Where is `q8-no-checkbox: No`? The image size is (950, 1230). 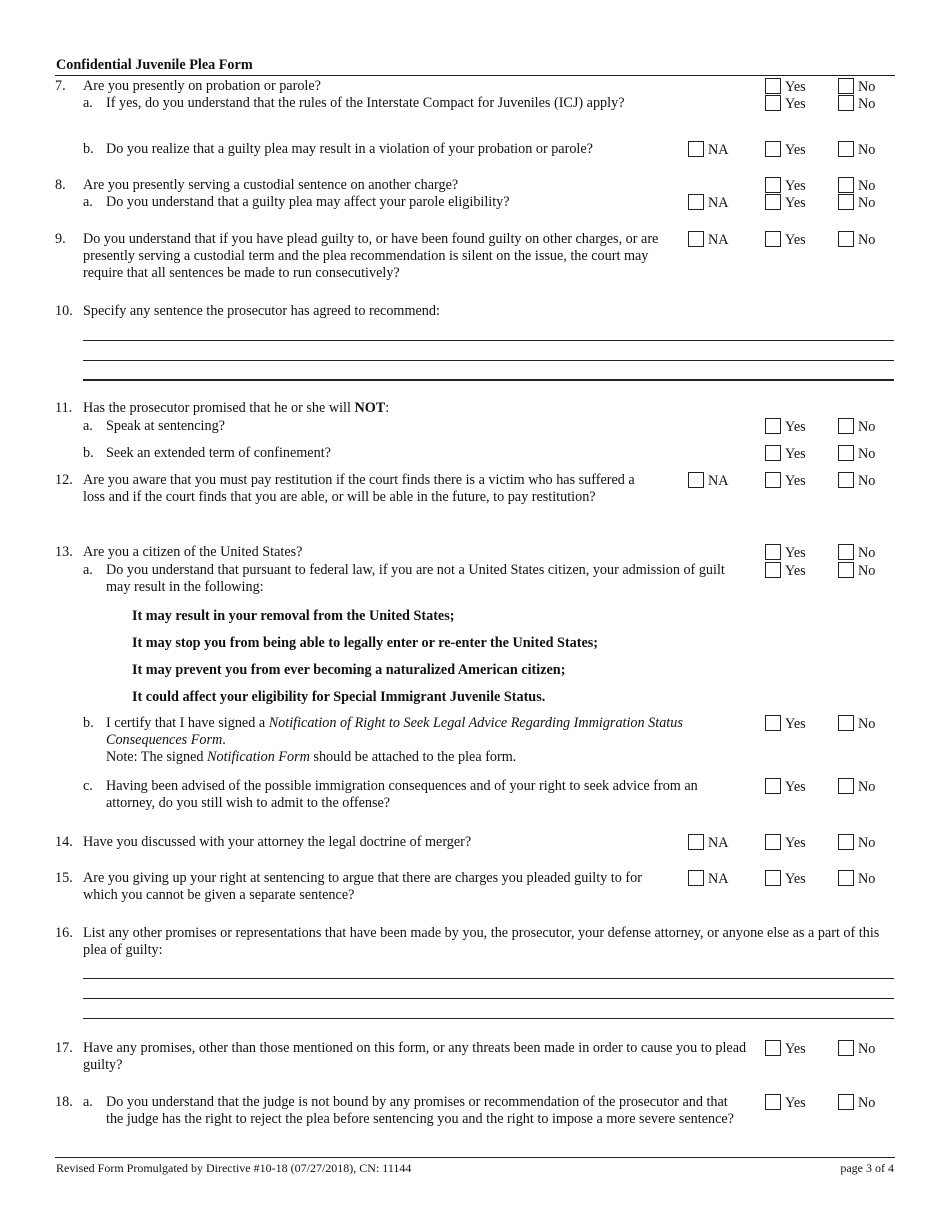 q8-no-checkbox: No is located at coordinates (856, 185).